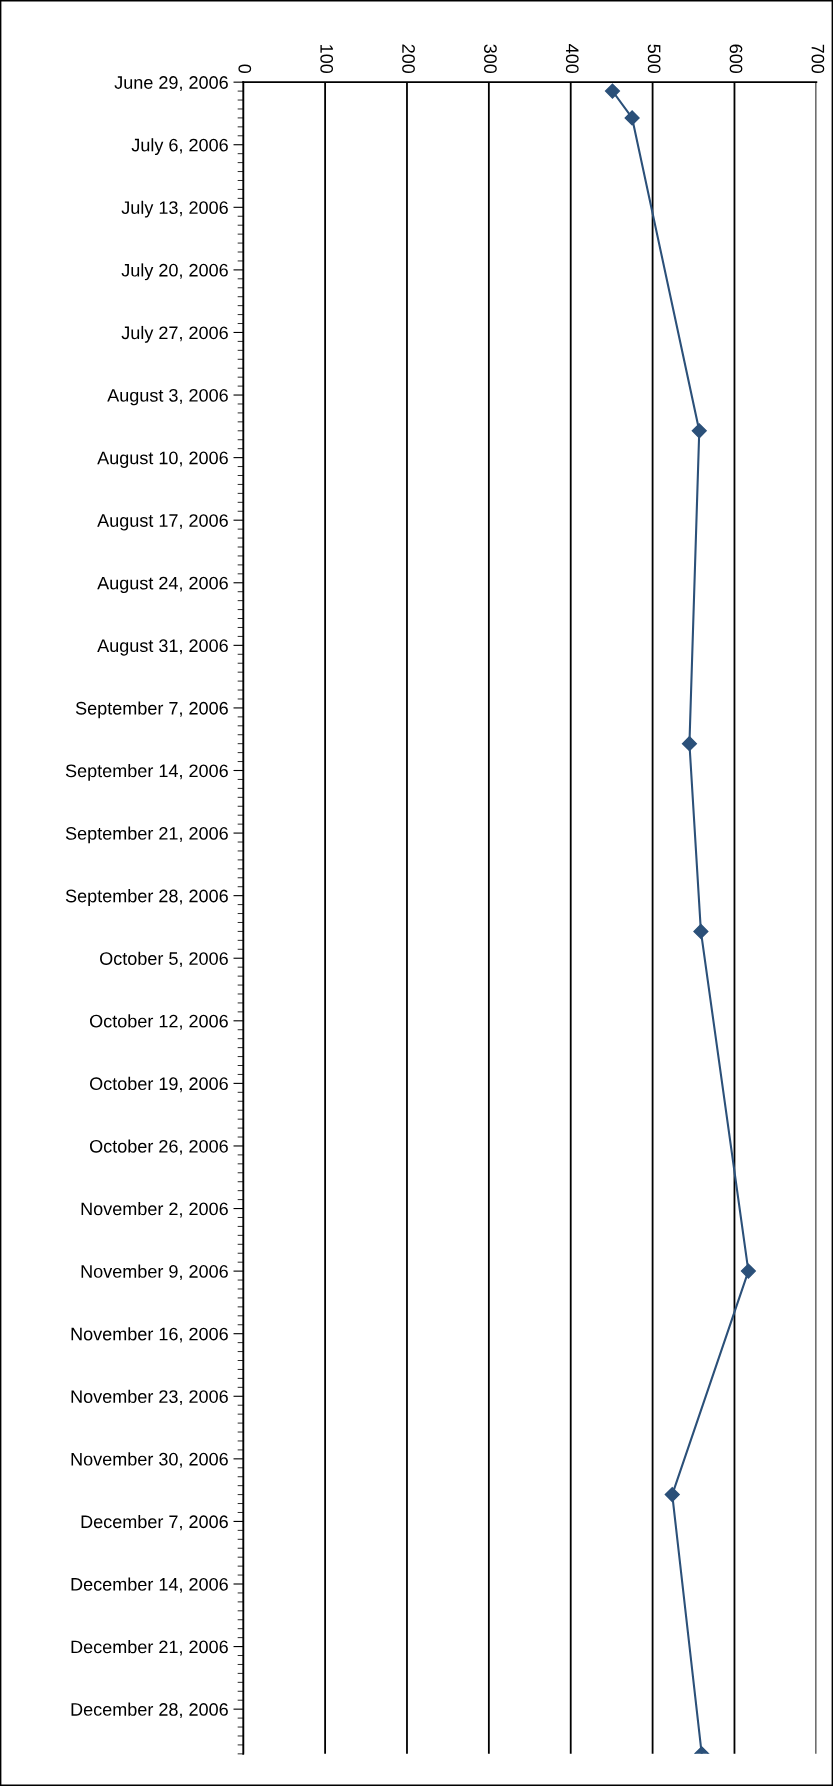 This screenshot has width=833, height=1786. Describe the element at coordinates (149, 1710) in the screenshot. I see `y-tick-label: December 28, 2006` at that location.